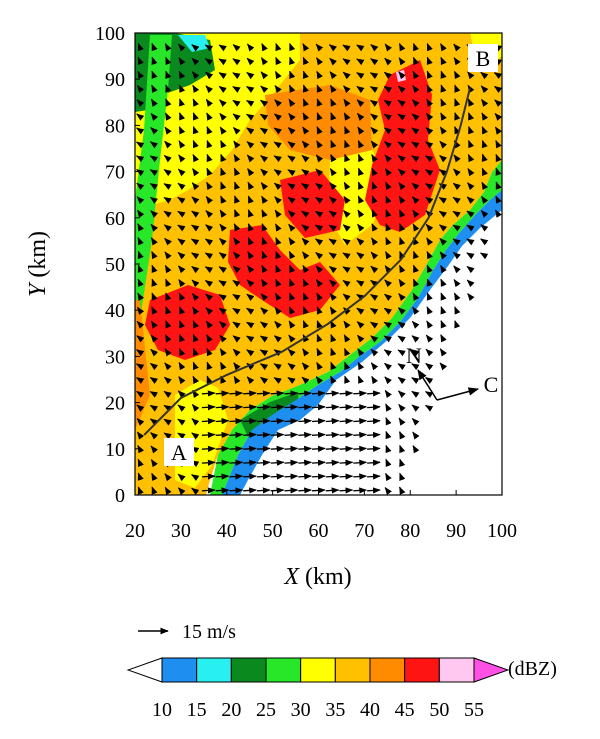 This screenshot has width=600, height=739. What do you see at coordinates (115, 357) in the screenshot?
I see `y-tick-label-3: 30` at bounding box center [115, 357].